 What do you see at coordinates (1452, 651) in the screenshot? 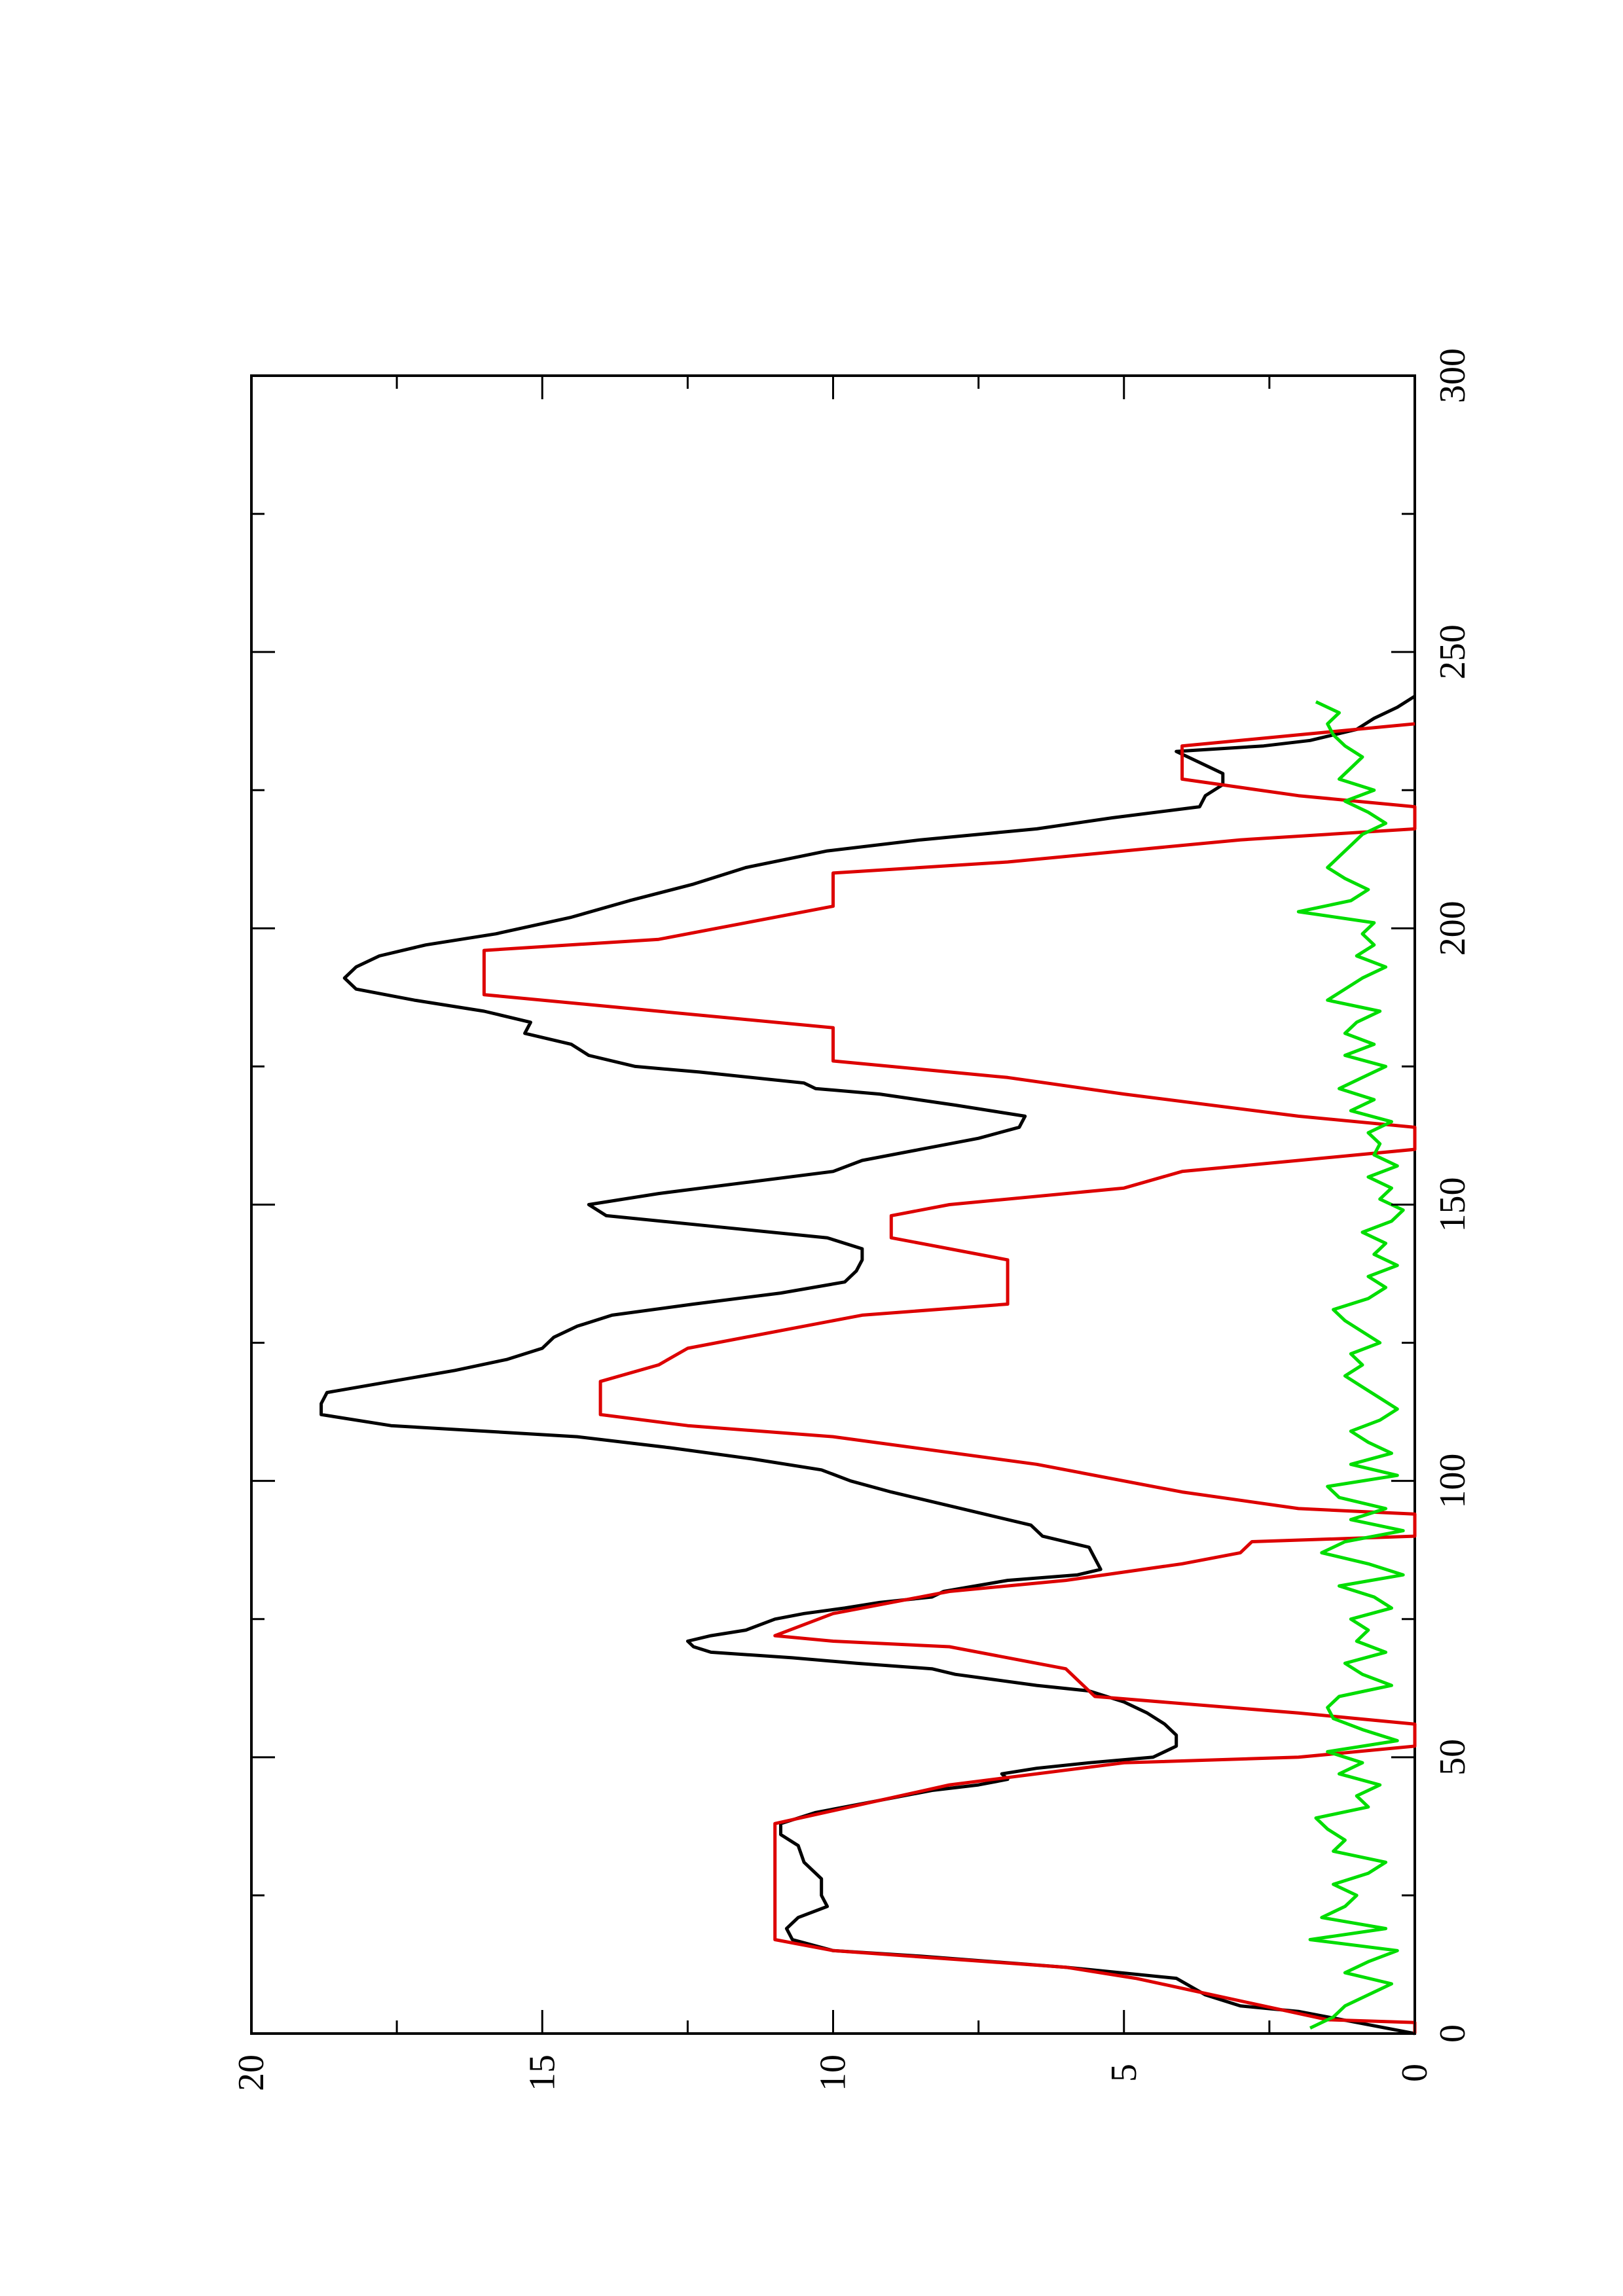
I see `x-tick-label: 250` at bounding box center [1452, 651].